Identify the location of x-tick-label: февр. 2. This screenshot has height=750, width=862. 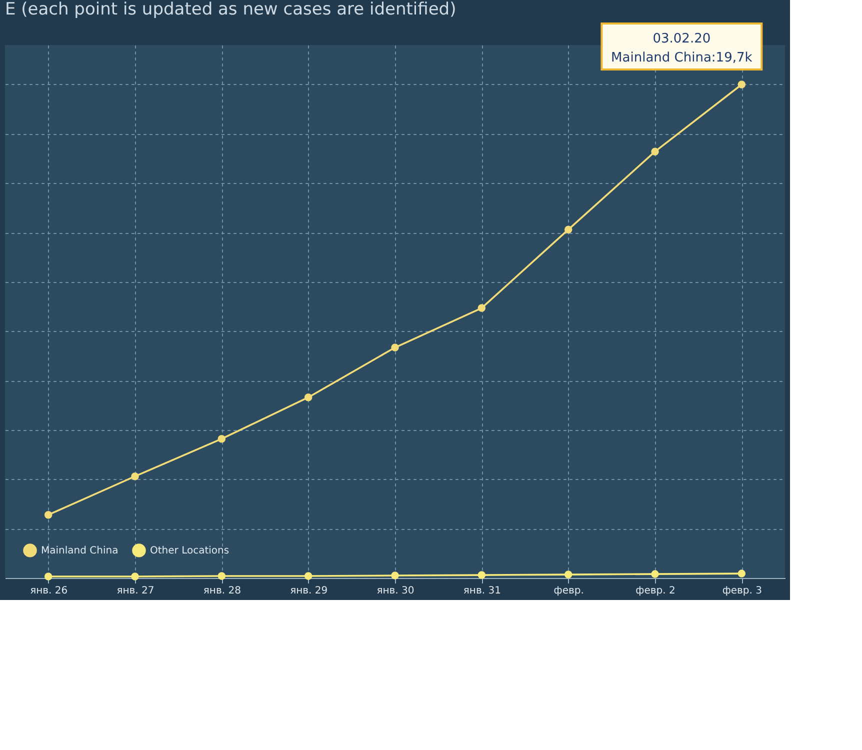
(656, 591).